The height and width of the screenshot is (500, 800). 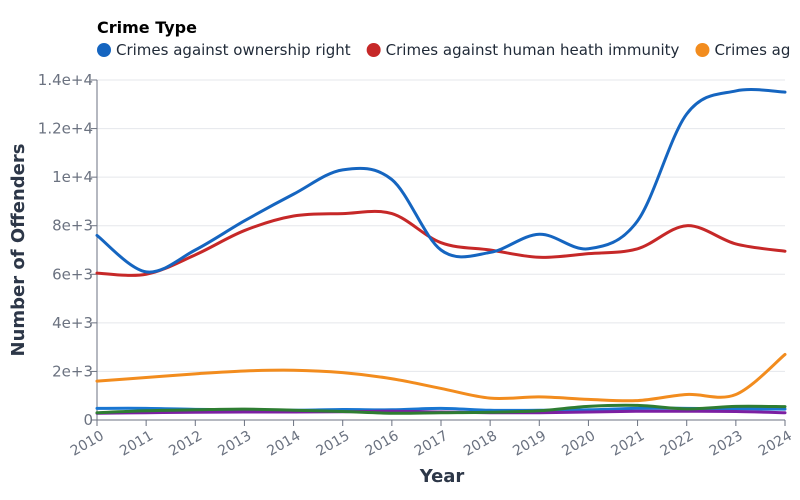 What do you see at coordinates (752, 50) in the screenshot?
I see `legend-label: Crimes ag` at bounding box center [752, 50].